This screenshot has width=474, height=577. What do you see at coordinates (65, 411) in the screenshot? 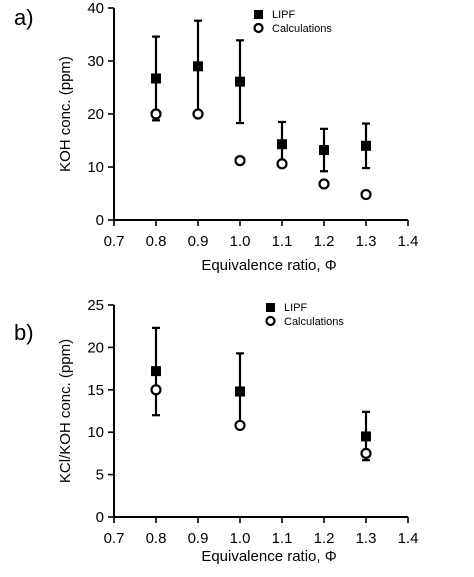
I see `y-axis-label: KCl/KOH conc. (ppm)` at bounding box center [65, 411].